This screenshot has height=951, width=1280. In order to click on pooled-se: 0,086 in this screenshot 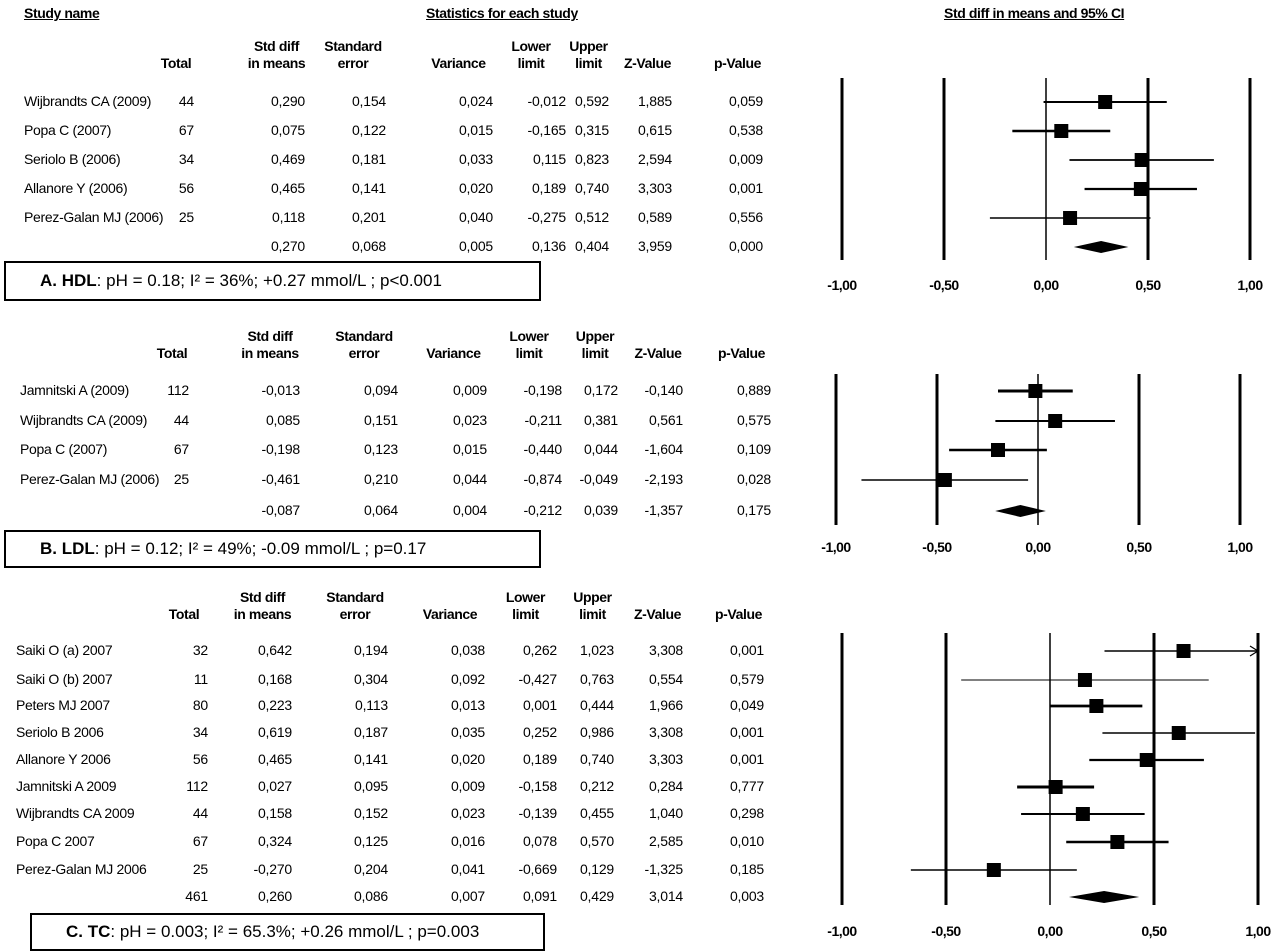, I will do `click(370, 896)`.